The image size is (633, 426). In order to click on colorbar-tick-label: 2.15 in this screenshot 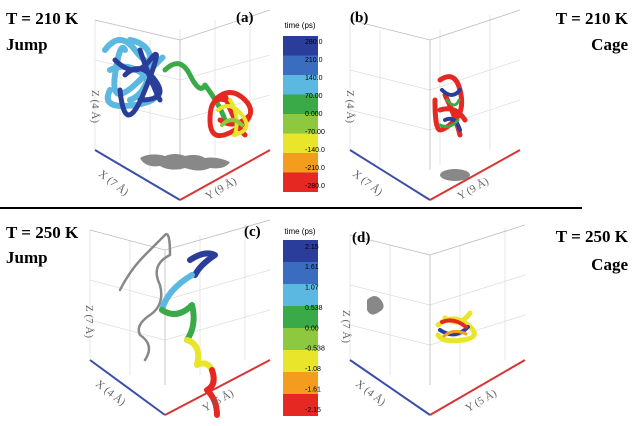, I will do `click(312, 247)`.